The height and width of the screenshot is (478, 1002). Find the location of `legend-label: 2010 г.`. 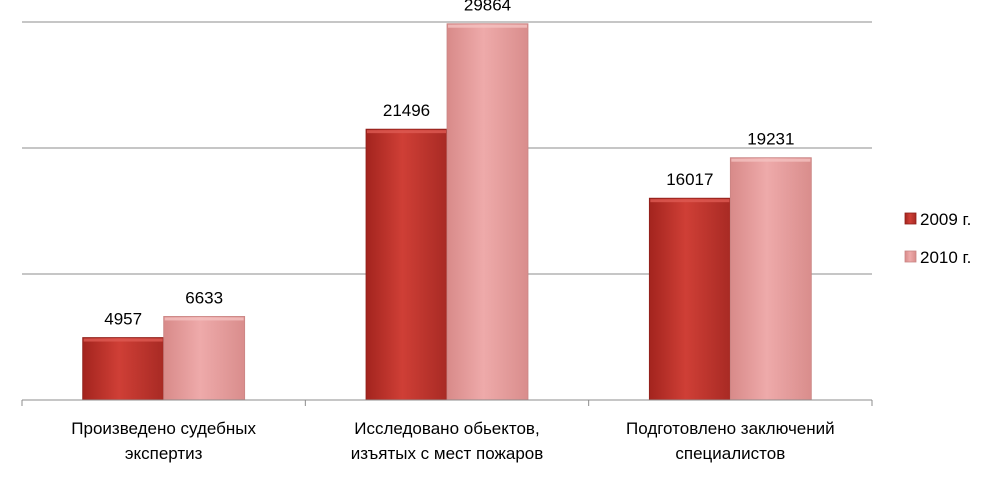

legend-label: 2010 г. is located at coordinates (945, 257).